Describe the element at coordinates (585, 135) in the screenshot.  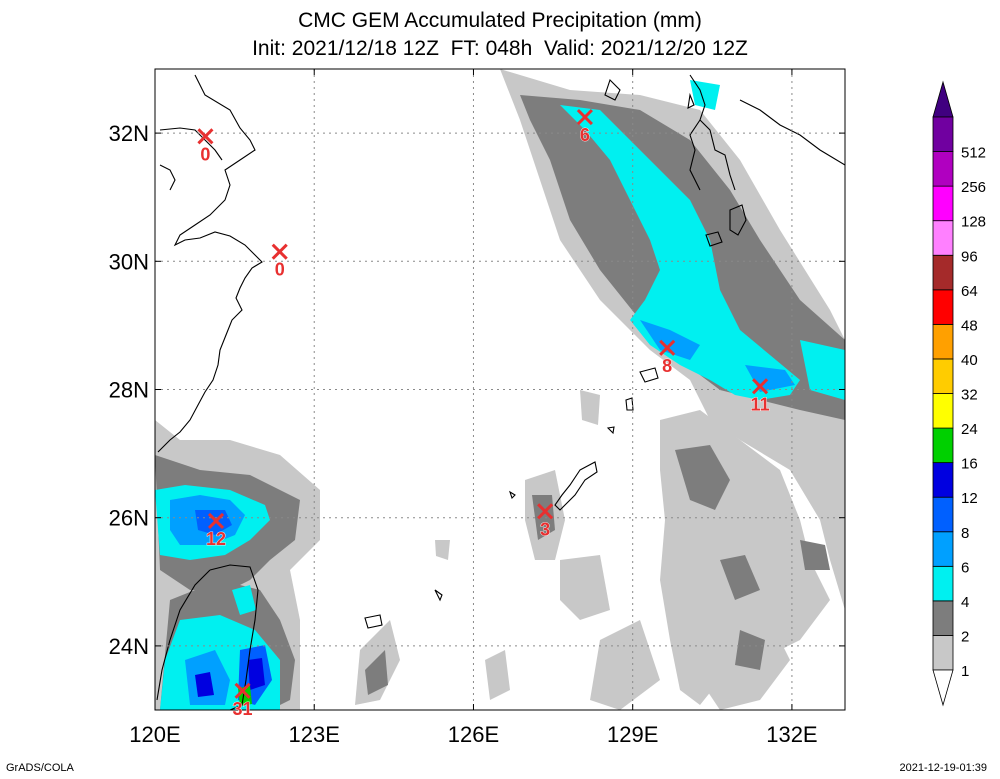
I see `marker-value: 6` at that location.